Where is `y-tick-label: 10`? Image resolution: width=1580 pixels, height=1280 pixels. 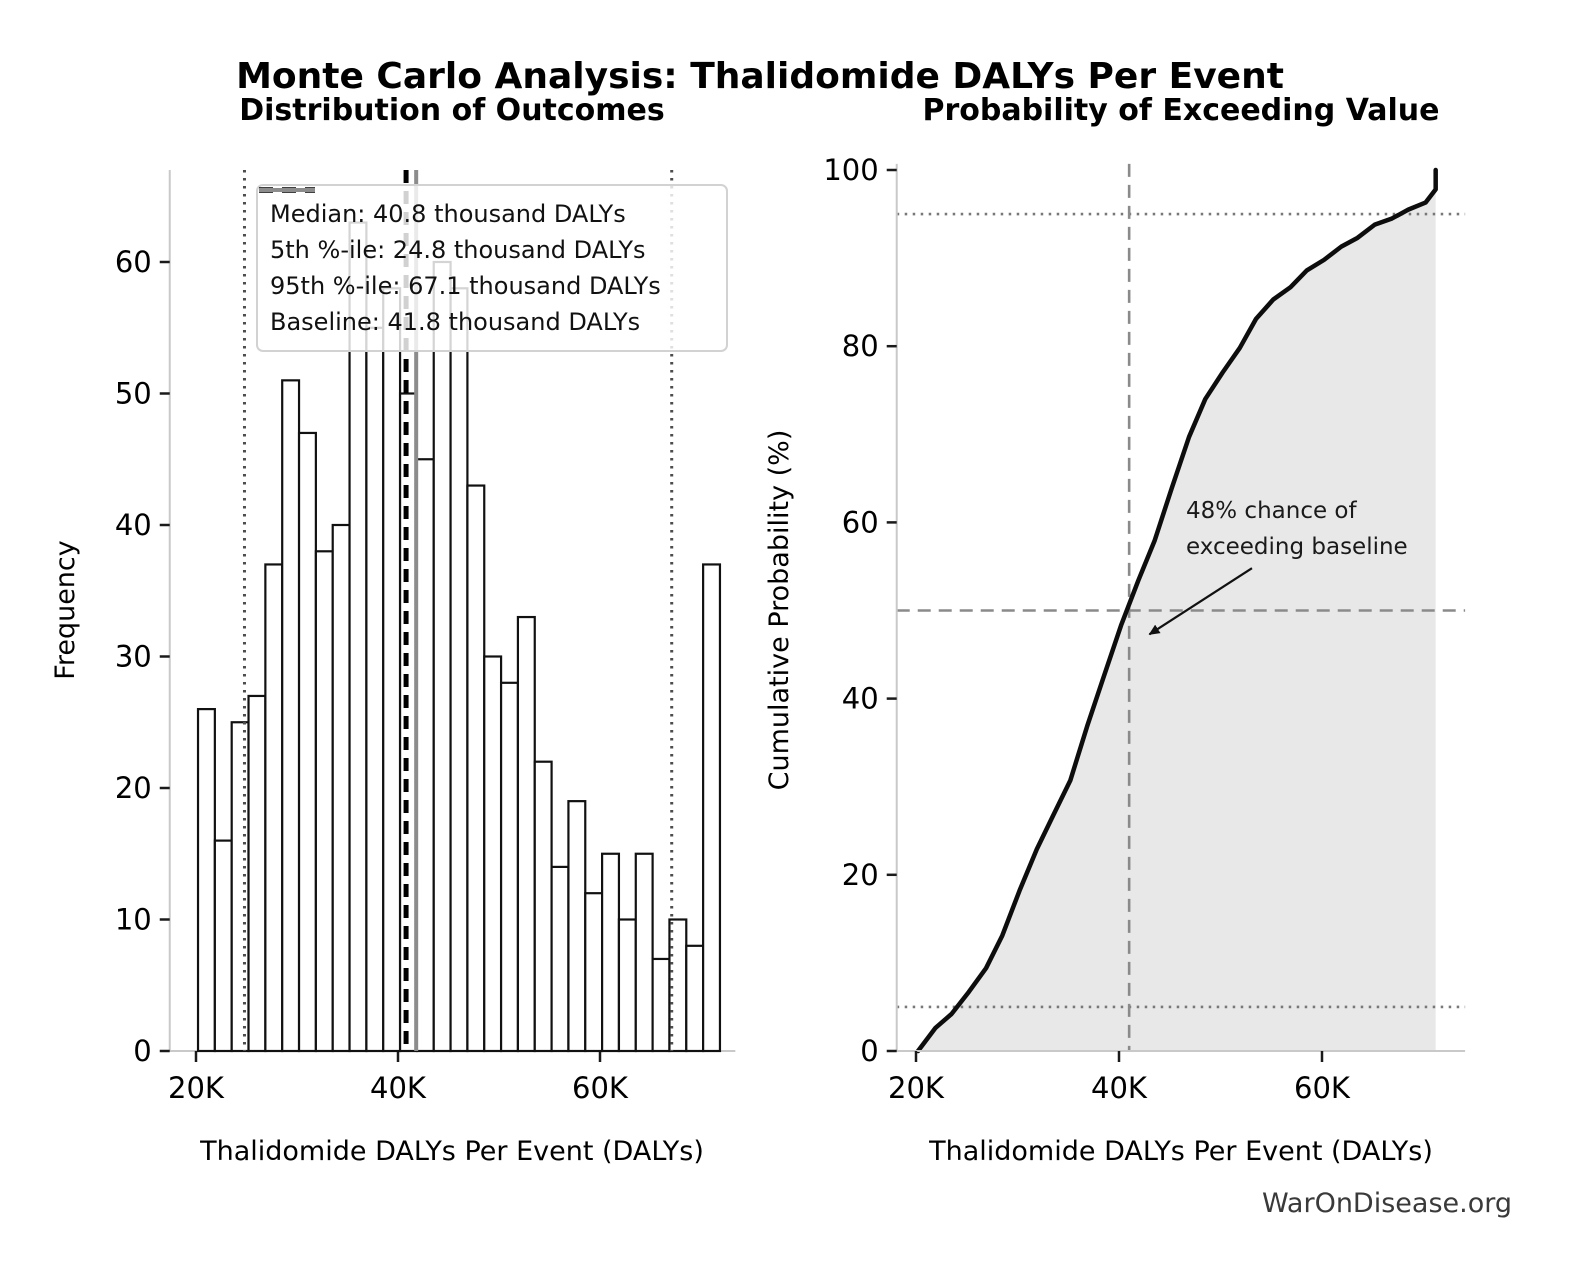 y-tick-label: 10 is located at coordinates (133, 920).